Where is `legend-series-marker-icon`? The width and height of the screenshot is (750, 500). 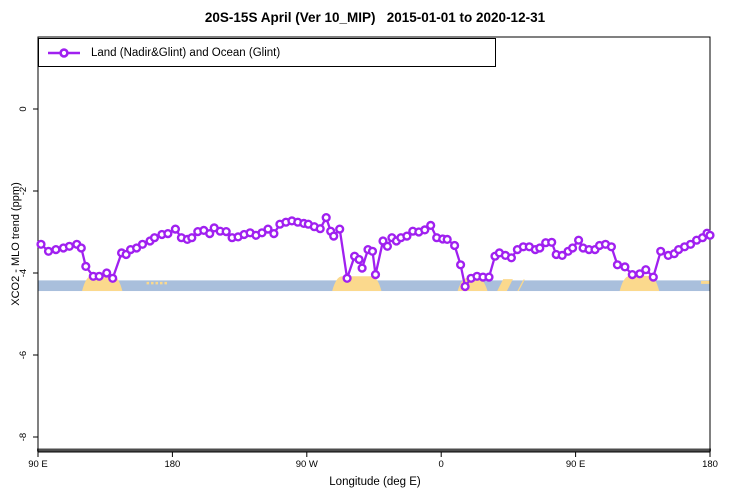 legend-series-marker-icon is located at coordinates (64, 52).